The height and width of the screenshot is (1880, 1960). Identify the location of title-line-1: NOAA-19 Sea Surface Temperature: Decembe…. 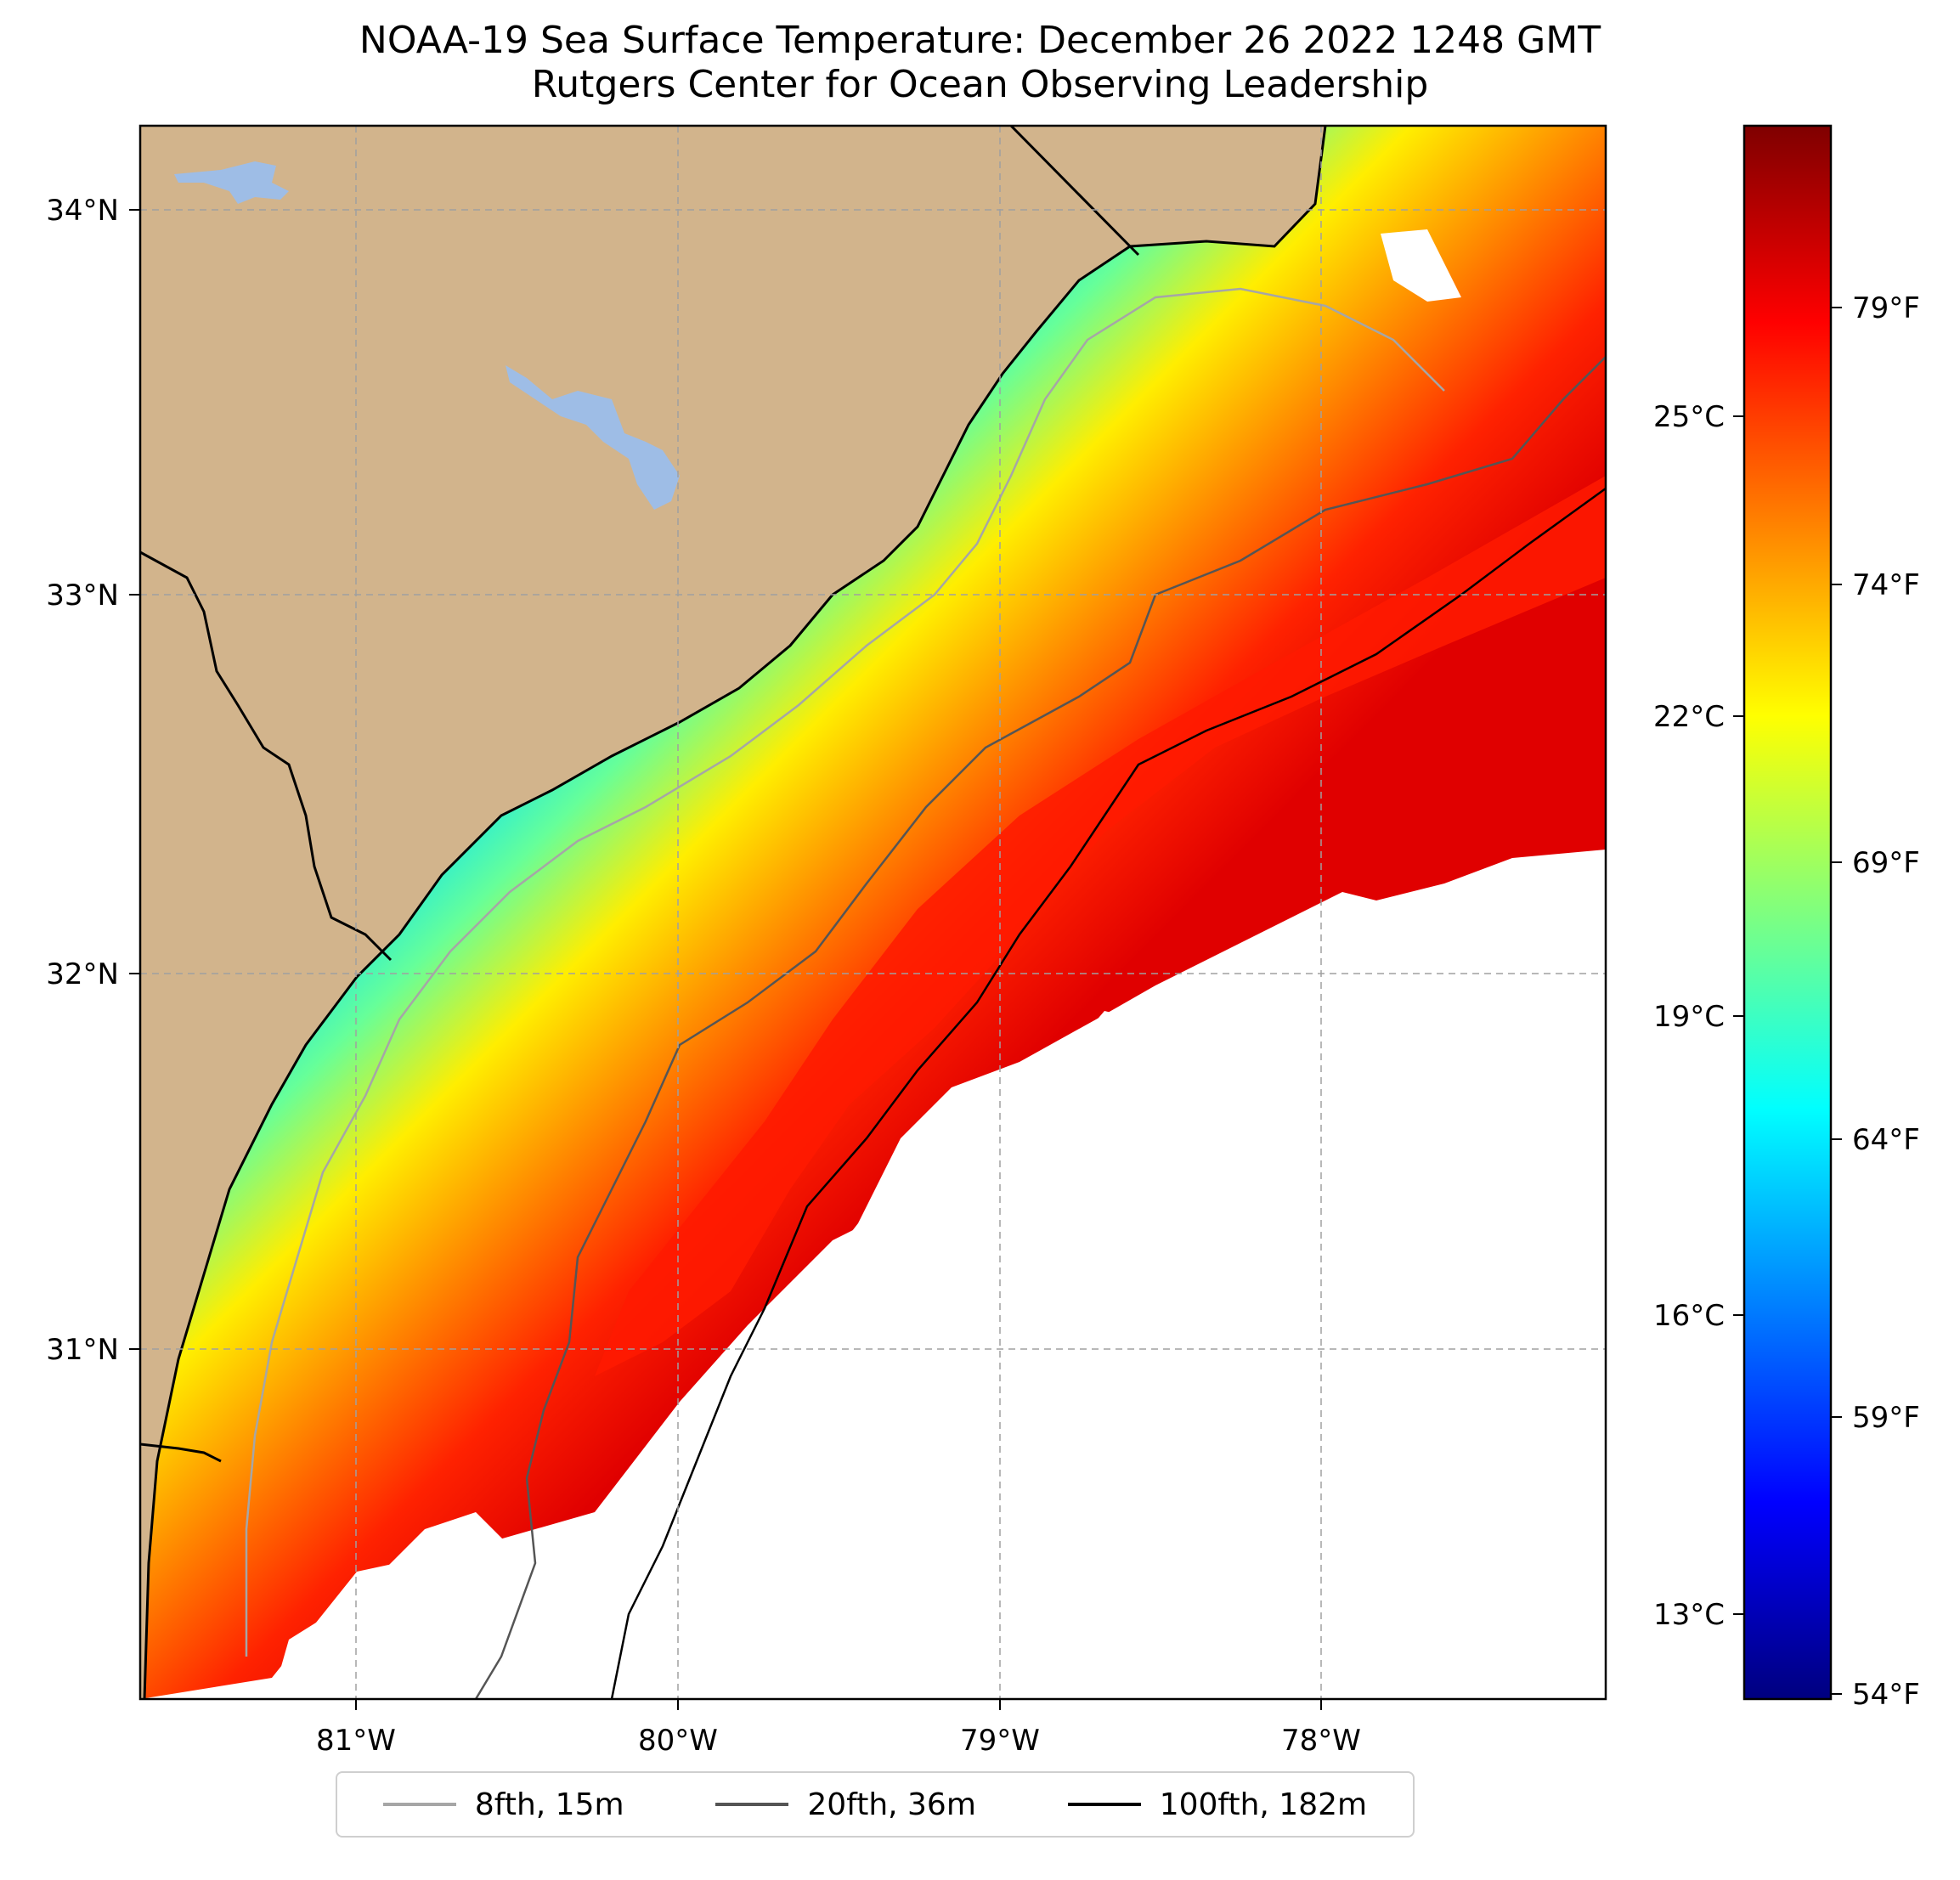
(980, 41).